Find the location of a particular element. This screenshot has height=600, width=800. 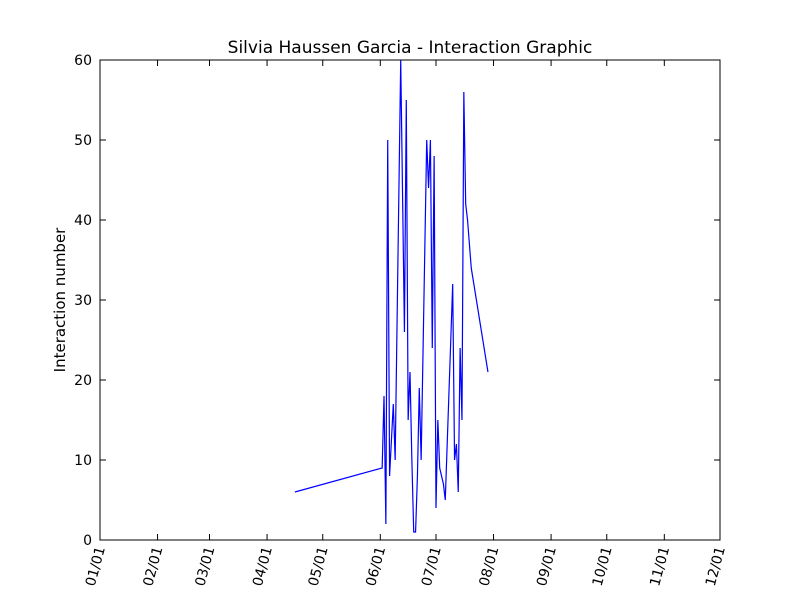

x-tick-label: 01/01 is located at coordinates (96, 566).